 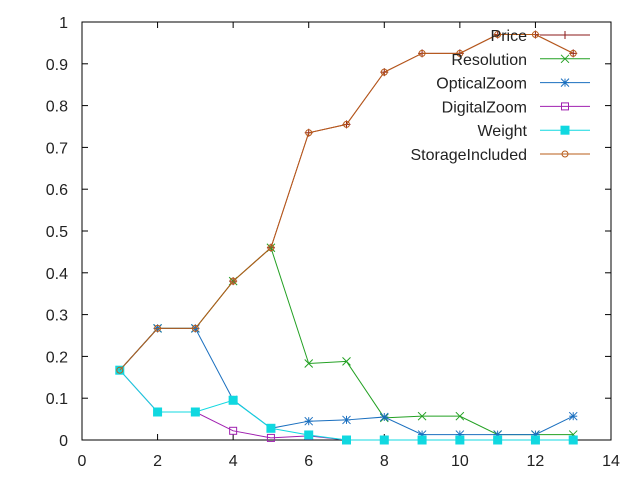 I want to click on y-tick-label: 0.8, so click(x=57, y=107).